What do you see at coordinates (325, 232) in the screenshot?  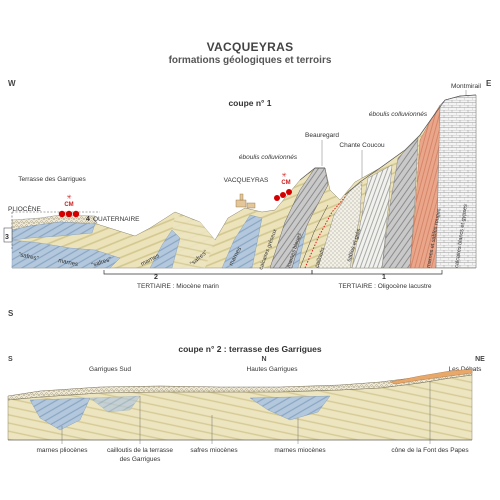 I see `cailloutis-line` at bounding box center [325, 232].